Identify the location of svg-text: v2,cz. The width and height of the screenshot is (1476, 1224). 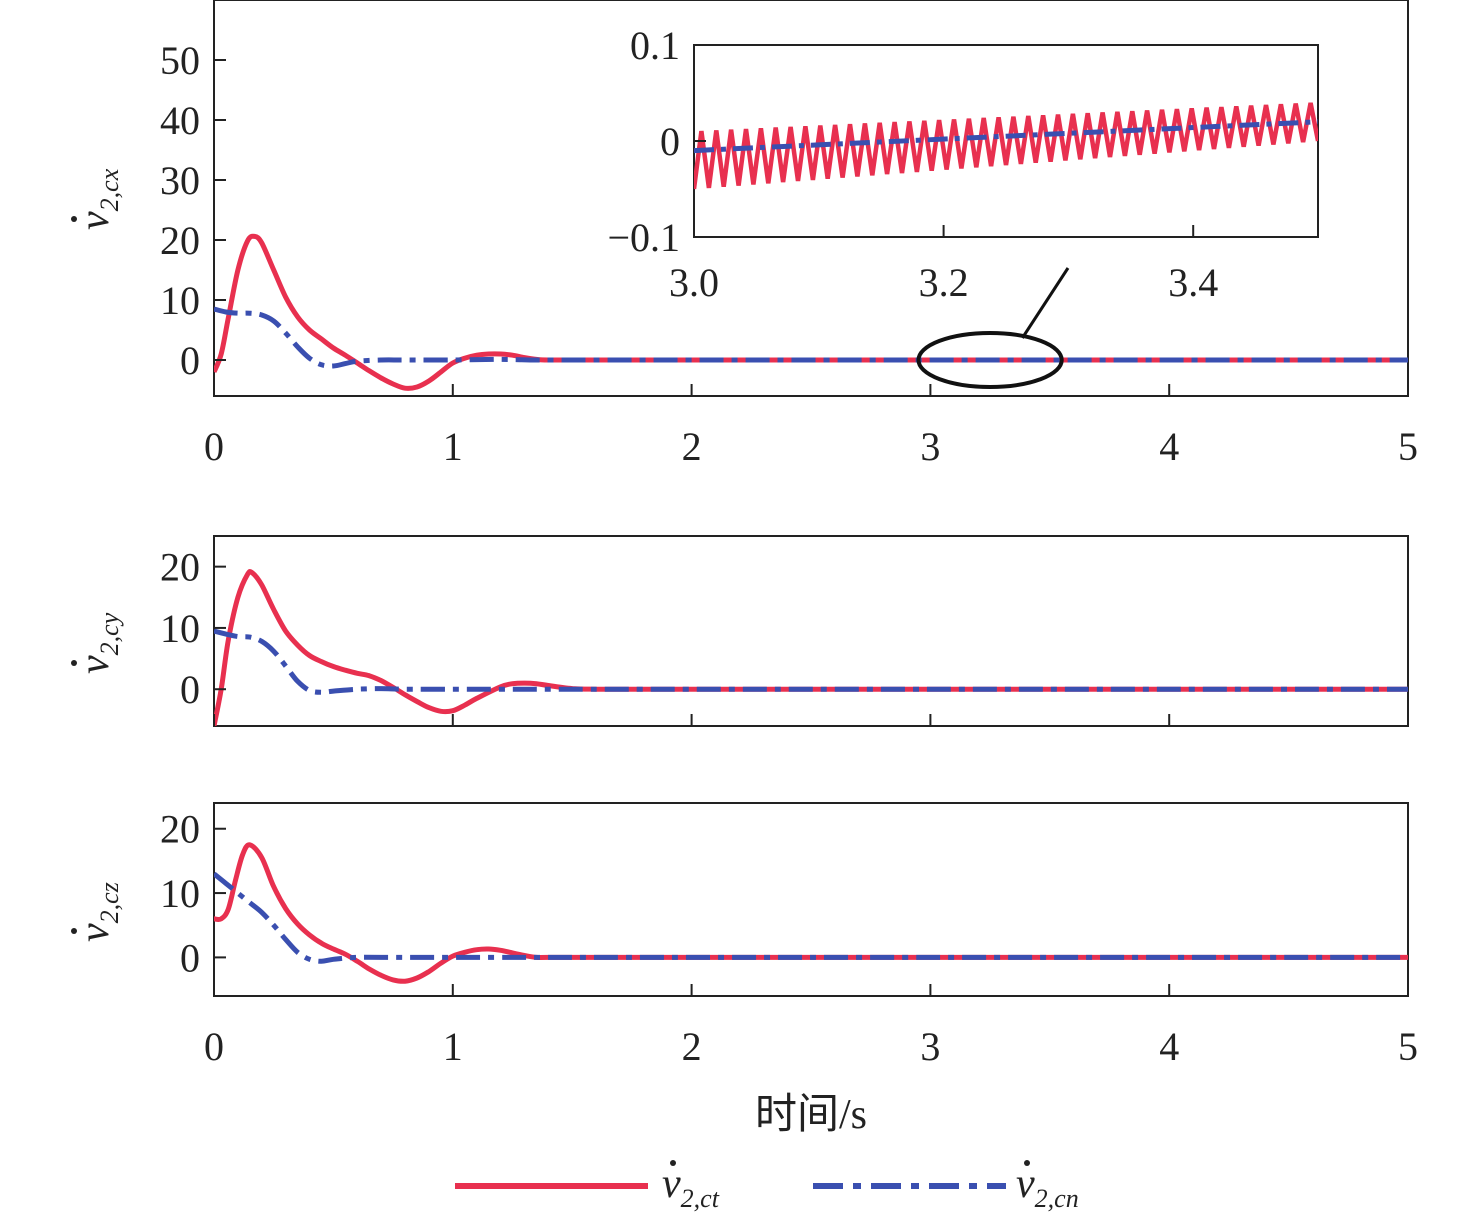
(98, 912).